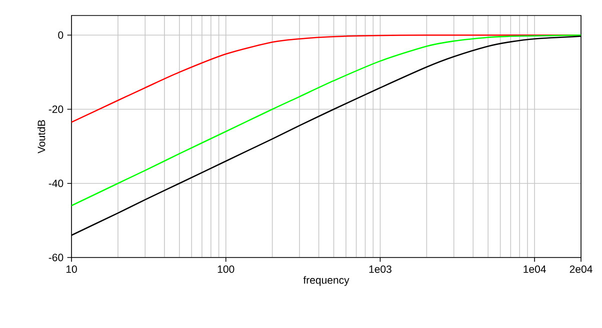  Describe the element at coordinates (326, 281) in the screenshot. I see `x-axis-title: frequency` at that location.